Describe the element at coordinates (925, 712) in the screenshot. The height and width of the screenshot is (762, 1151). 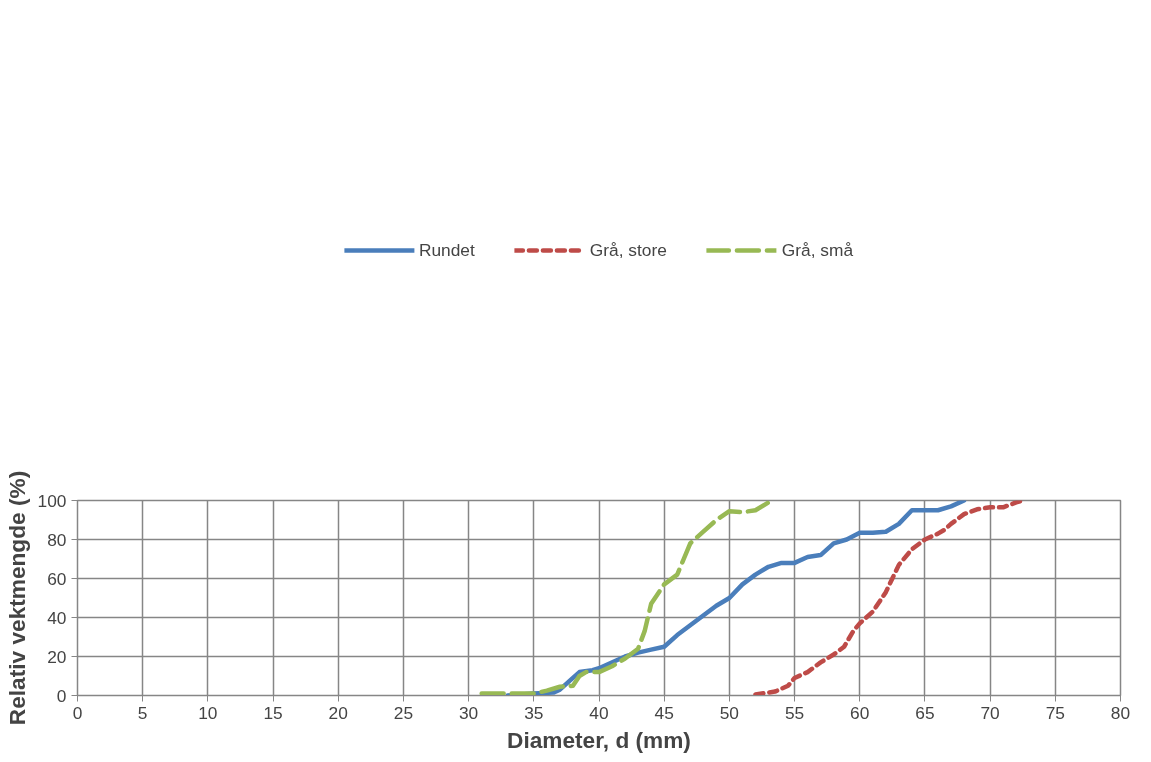
I see `x-tick-label: 65` at that location.